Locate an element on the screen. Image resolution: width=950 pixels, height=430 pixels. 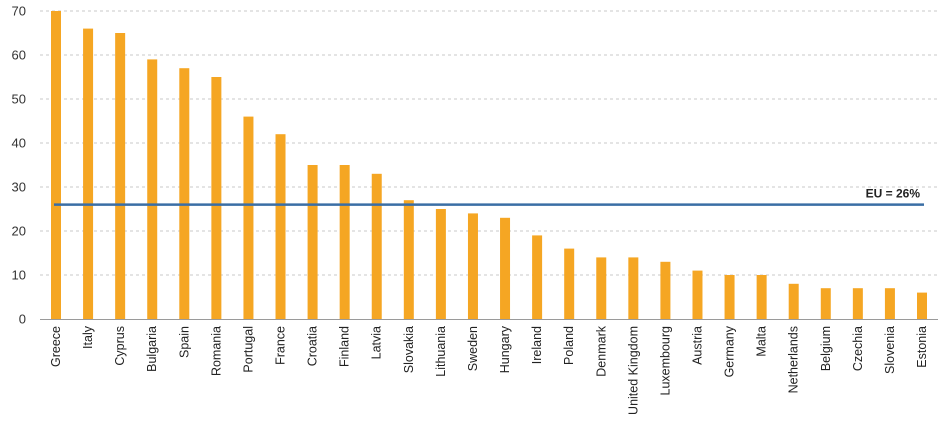
bar-slovakia is located at coordinates (408, 259).